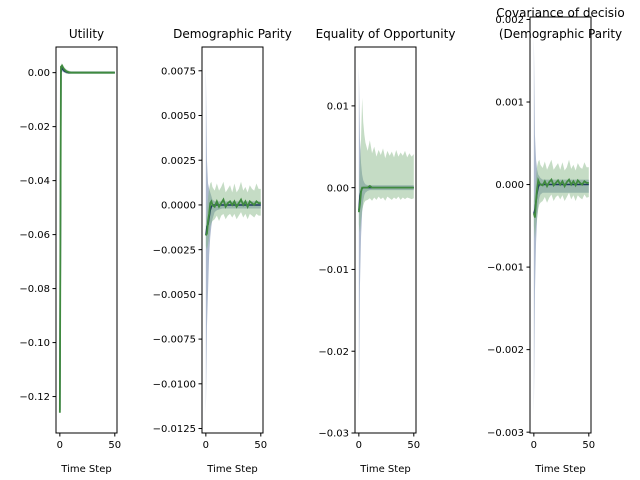 The width and height of the screenshot is (640, 480). I want to click on y-tick-label: −0.0050, so click(174, 295).